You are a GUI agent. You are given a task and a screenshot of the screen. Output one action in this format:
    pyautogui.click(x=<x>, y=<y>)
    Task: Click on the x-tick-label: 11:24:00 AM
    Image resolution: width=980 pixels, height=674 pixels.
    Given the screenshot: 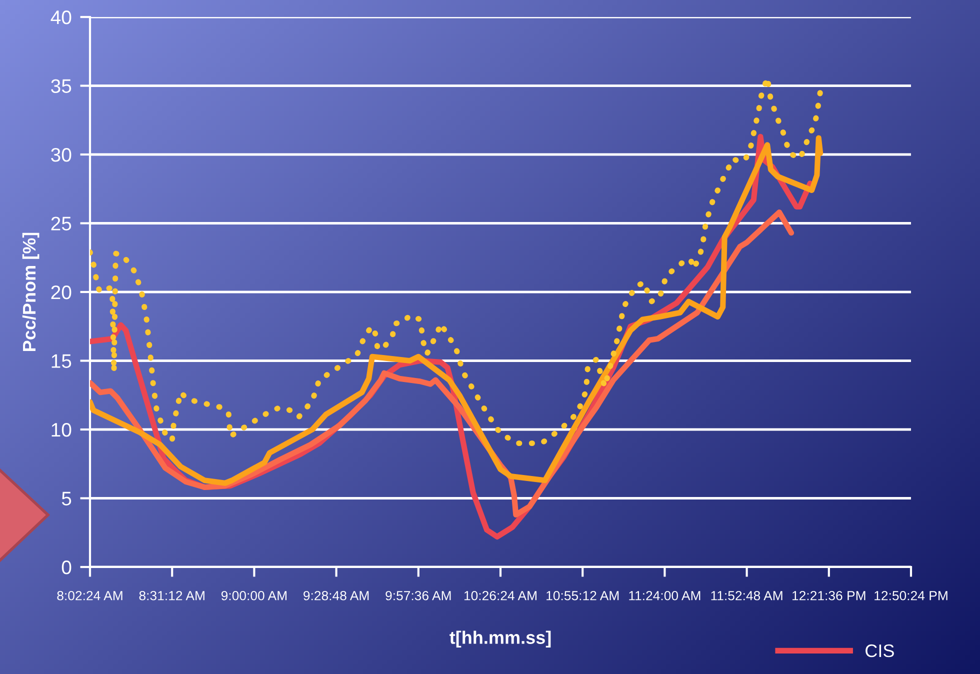 What is the action you would take?
    pyautogui.click(x=664, y=595)
    